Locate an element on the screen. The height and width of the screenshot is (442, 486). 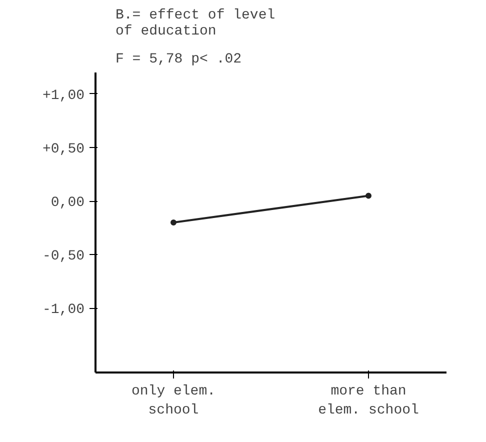
y-tick-label: +1,00 is located at coordinates (63, 96).